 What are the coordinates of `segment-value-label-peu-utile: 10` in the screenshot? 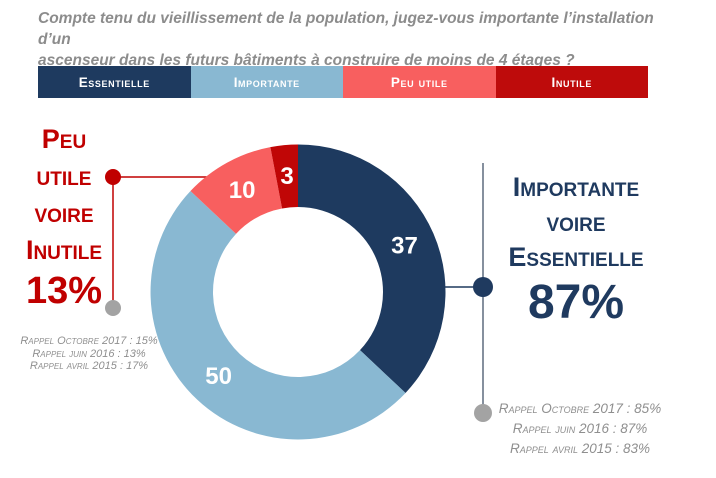 It's located at (242, 190).